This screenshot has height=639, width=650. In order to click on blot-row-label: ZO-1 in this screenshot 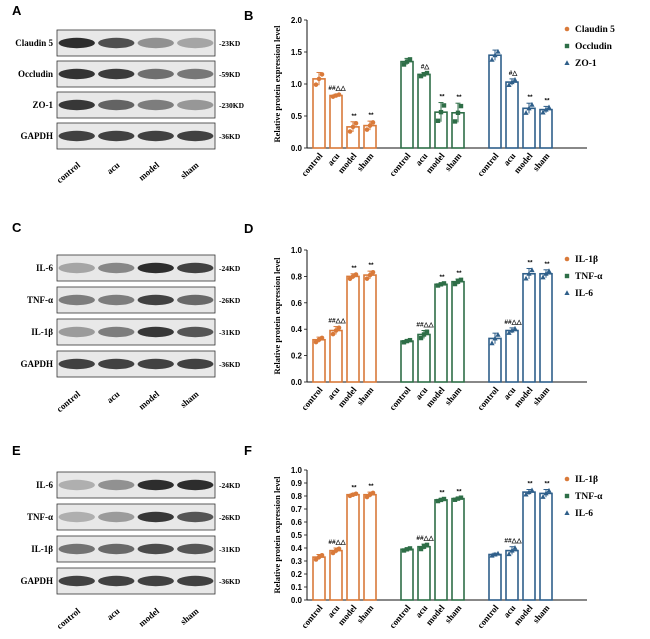, I will do `click(42, 105)`.